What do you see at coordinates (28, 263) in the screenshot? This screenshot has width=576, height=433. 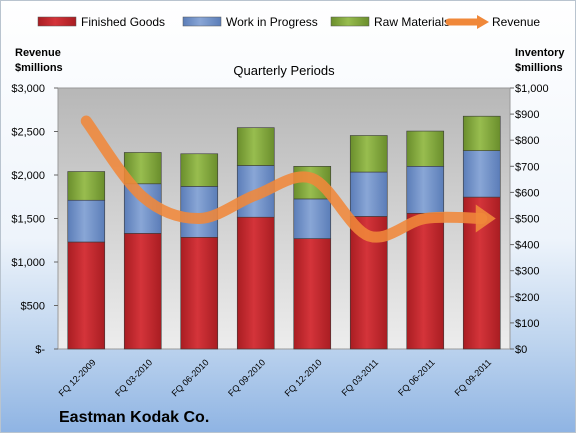 I see `left-tick-label: $1,000` at bounding box center [28, 263].